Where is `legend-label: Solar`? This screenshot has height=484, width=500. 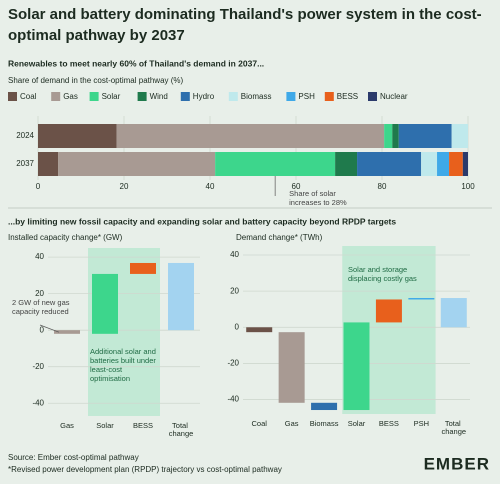 legend-label: Solar is located at coordinates (111, 96).